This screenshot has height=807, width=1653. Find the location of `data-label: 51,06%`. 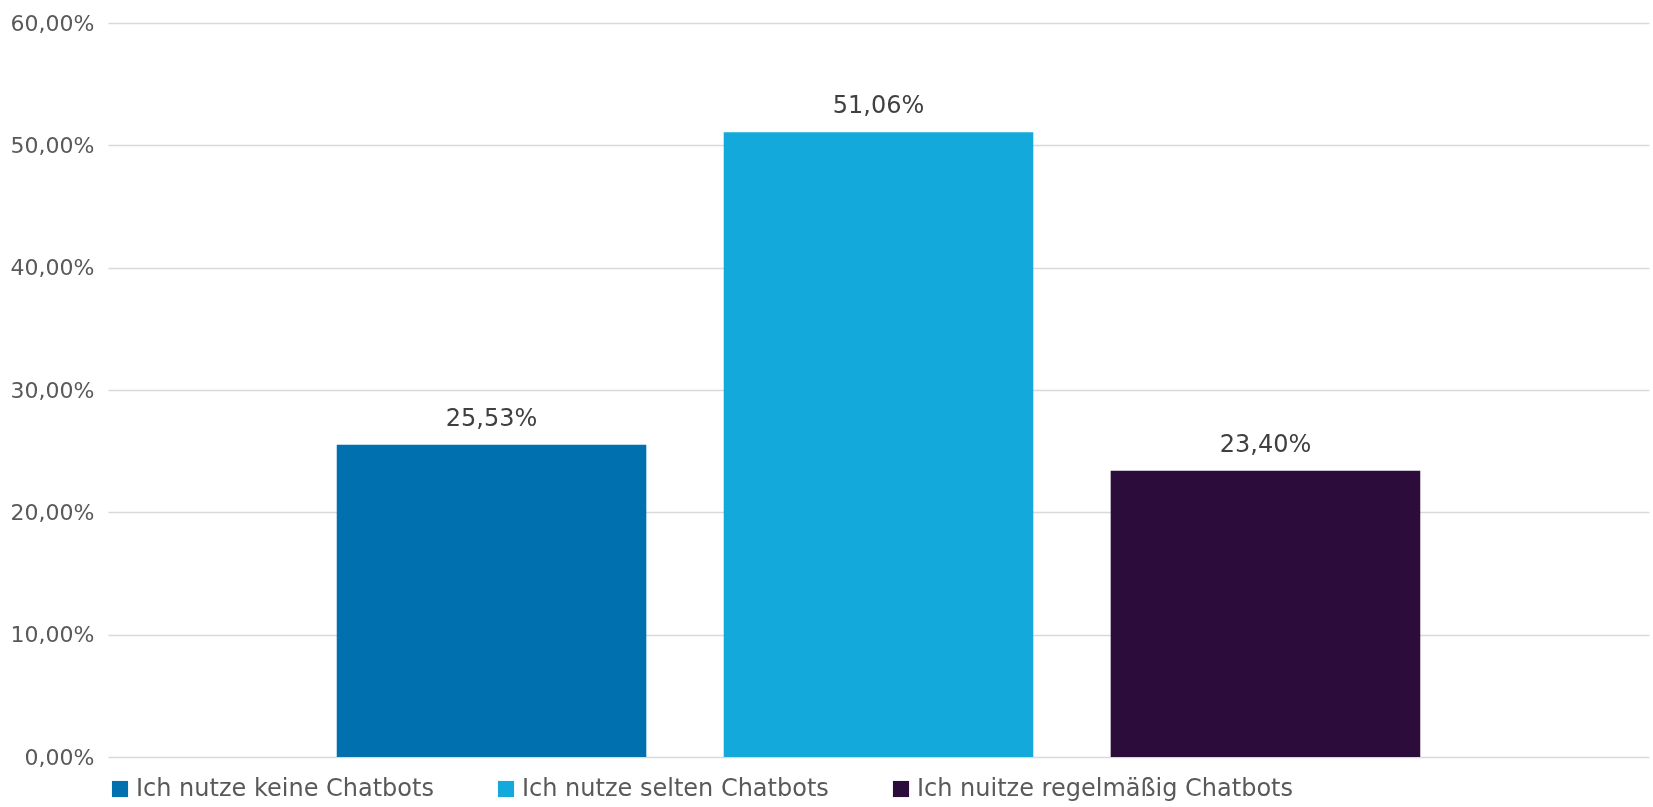

data-label: 51,06% is located at coordinates (878, 105).